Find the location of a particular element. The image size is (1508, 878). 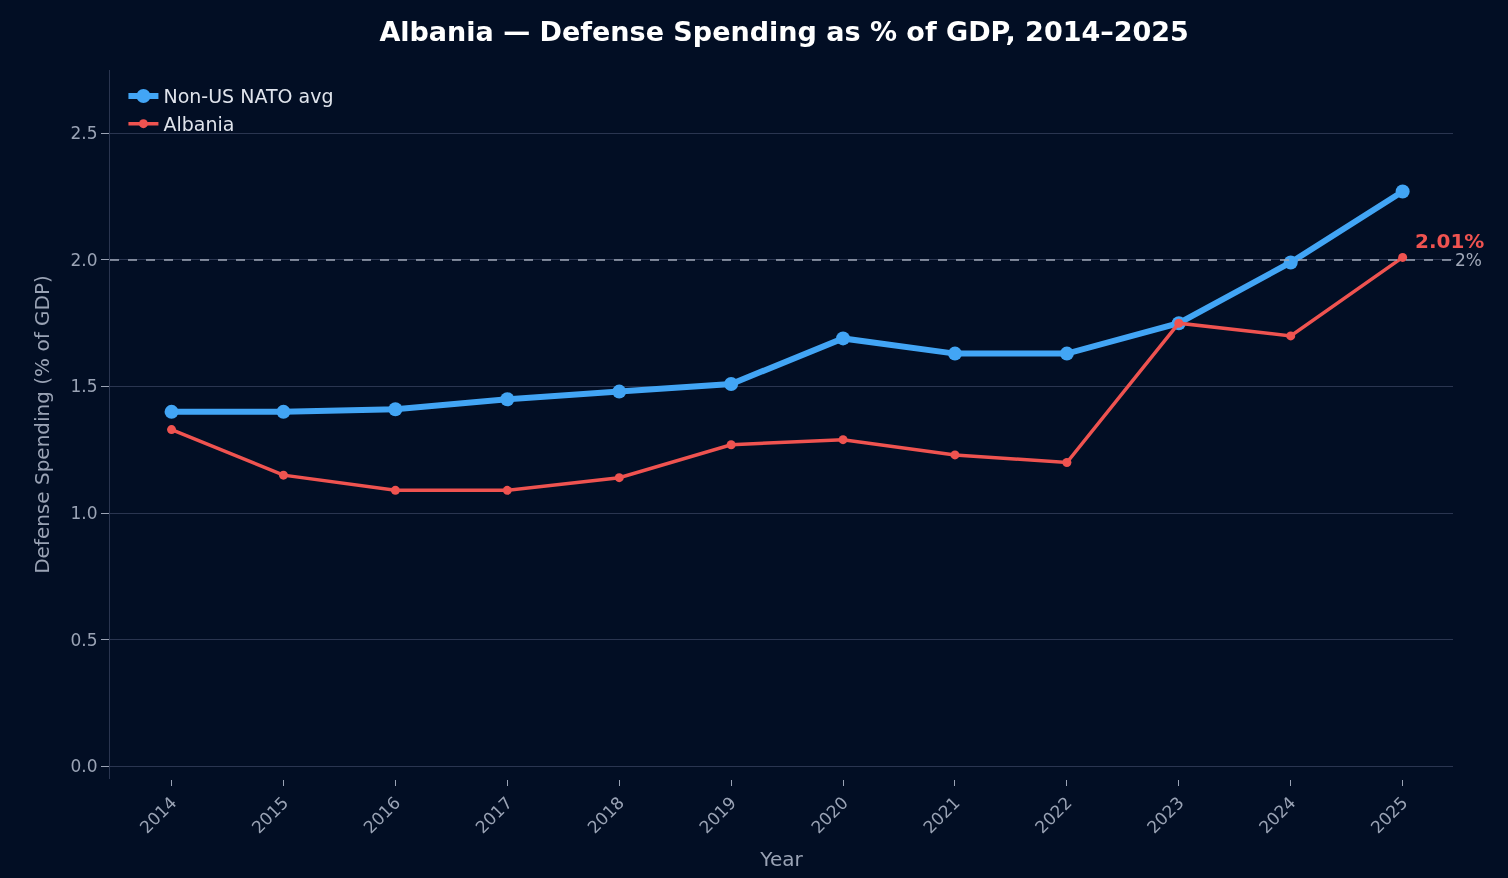

legend-label: Albania is located at coordinates (199, 124).